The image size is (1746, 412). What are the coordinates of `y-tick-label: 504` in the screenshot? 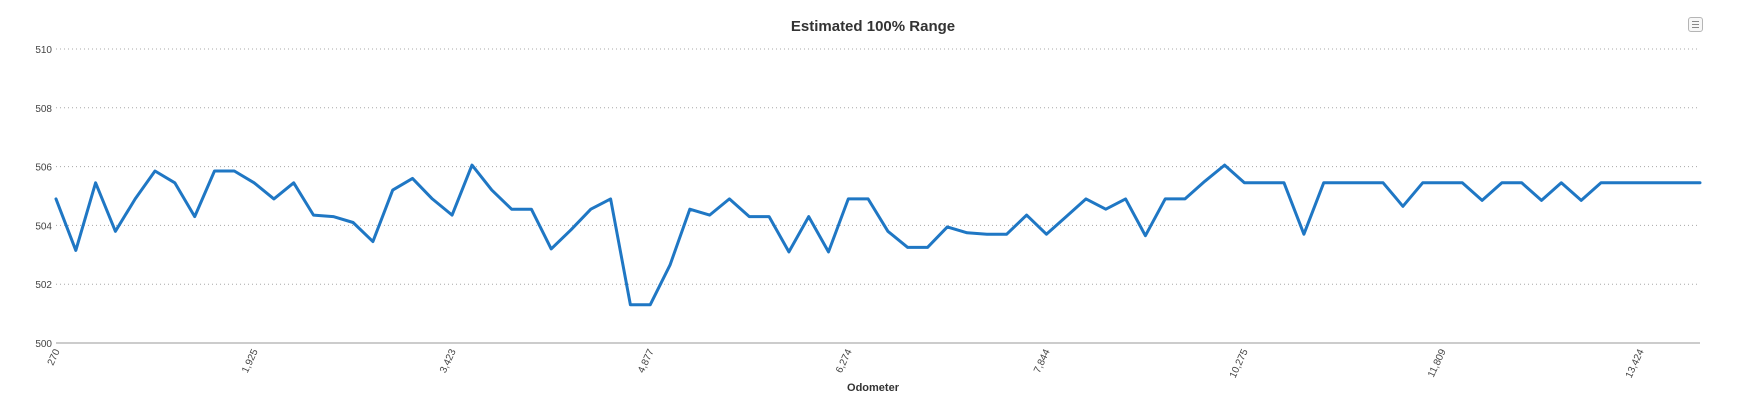 It's located at (43, 226).